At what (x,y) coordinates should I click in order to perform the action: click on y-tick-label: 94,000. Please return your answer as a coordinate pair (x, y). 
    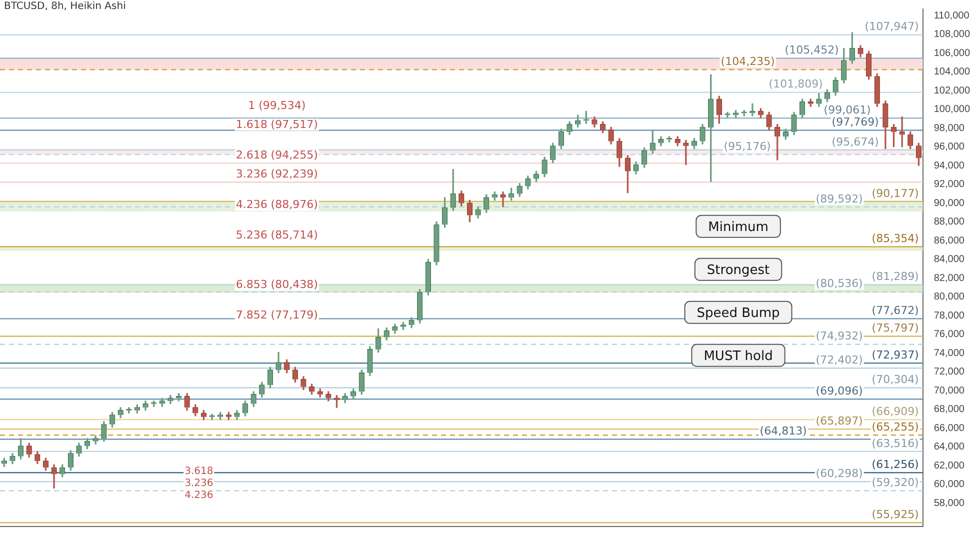
    Looking at the image, I should click on (949, 166).